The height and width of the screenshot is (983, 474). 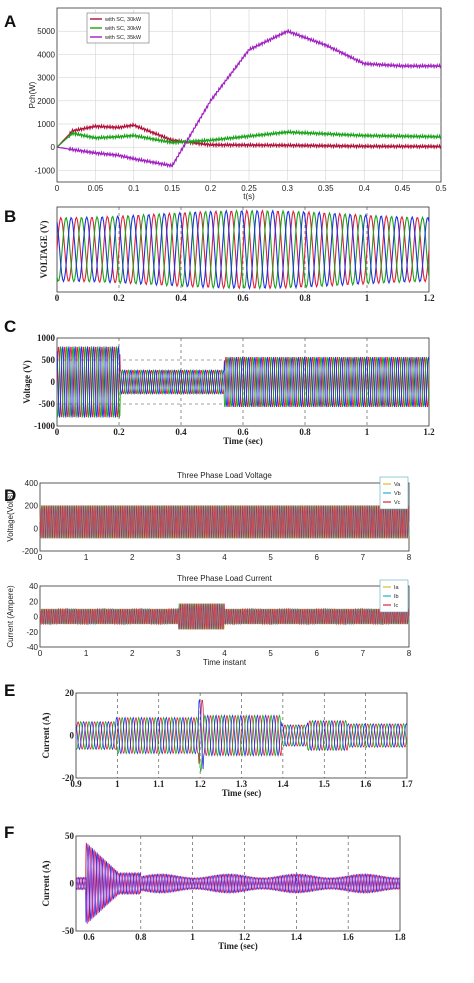 What do you see at coordinates (363, 653) in the screenshot?
I see `panel-d-current-xtick-label: 7` at bounding box center [363, 653].